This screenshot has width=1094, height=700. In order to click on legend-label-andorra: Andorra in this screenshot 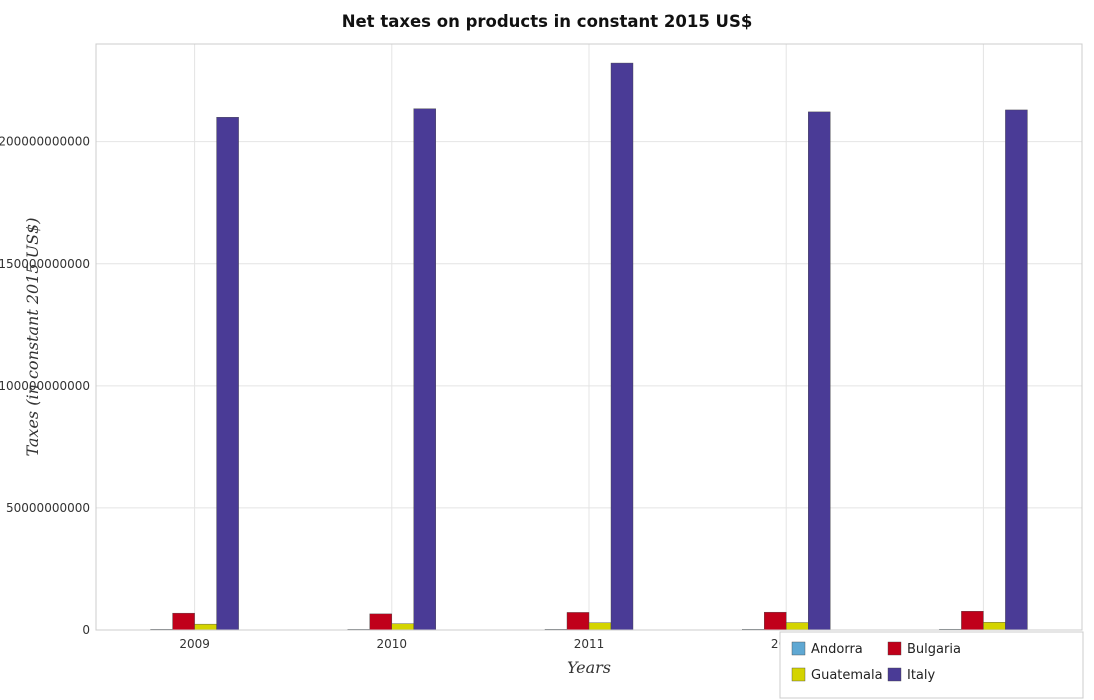, I will do `click(837, 649)`.